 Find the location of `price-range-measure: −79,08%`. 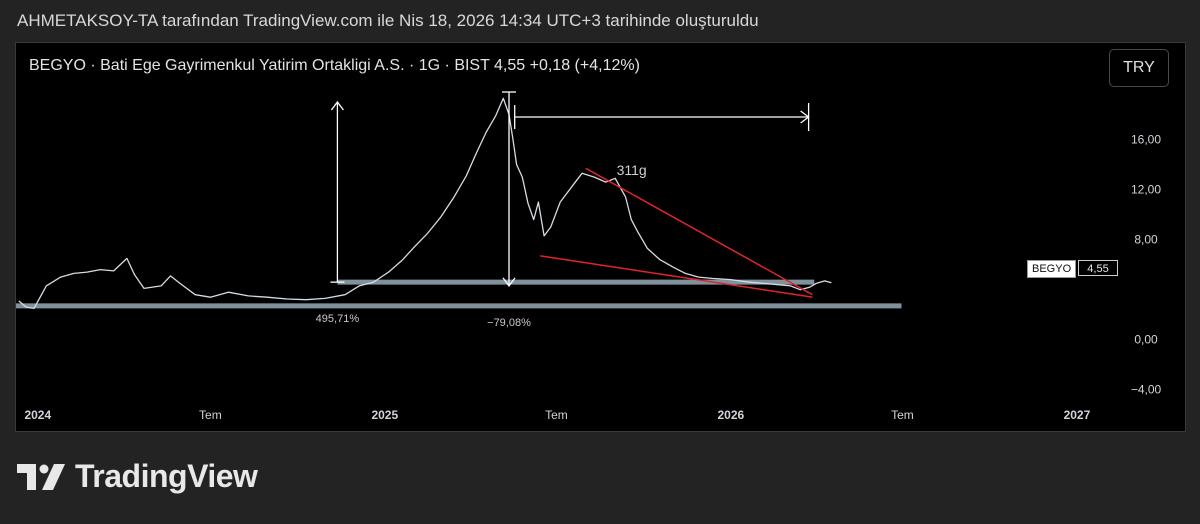

price-range-measure: −79,08% is located at coordinates (509, 210).